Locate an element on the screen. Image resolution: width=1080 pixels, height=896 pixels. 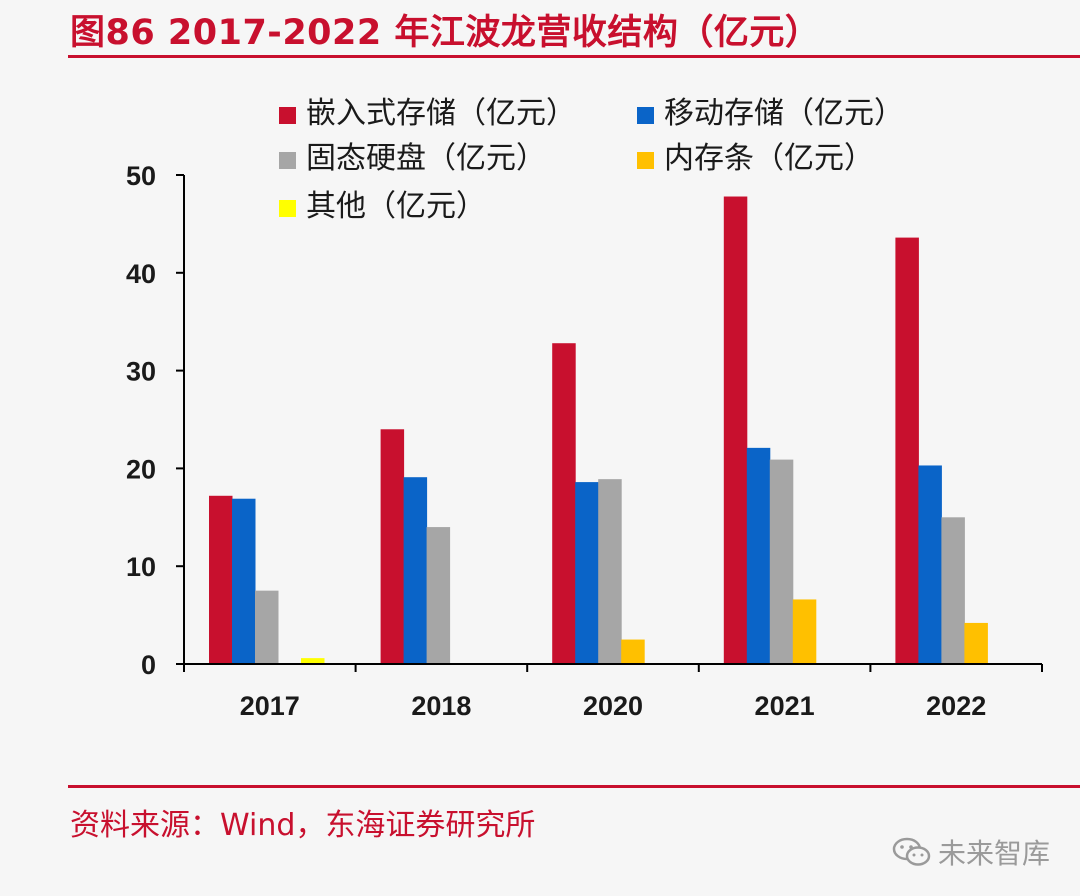
y-tick-label: 50 is located at coordinates (141, 176).